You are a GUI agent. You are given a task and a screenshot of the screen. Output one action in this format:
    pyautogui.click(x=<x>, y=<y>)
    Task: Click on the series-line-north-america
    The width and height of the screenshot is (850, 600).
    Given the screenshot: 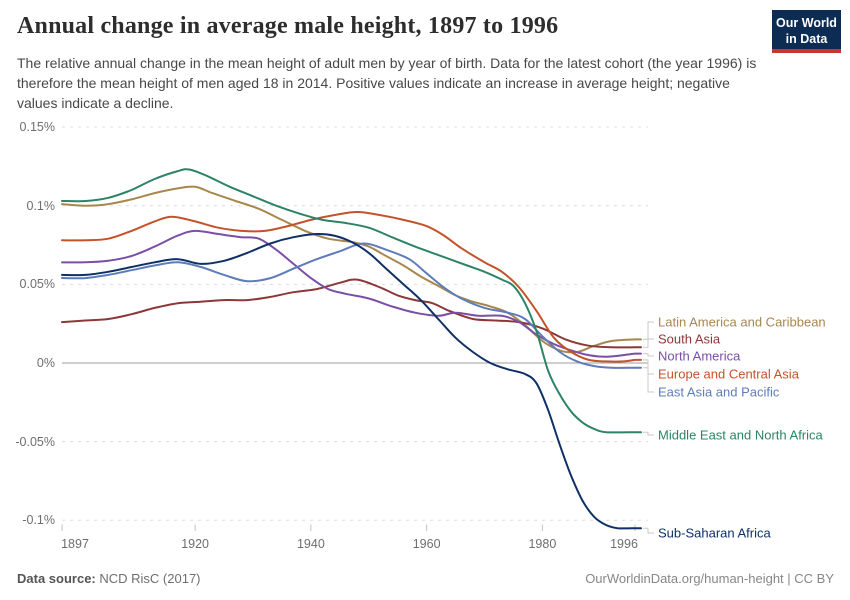 What is the action you would take?
    pyautogui.click(x=351, y=293)
    